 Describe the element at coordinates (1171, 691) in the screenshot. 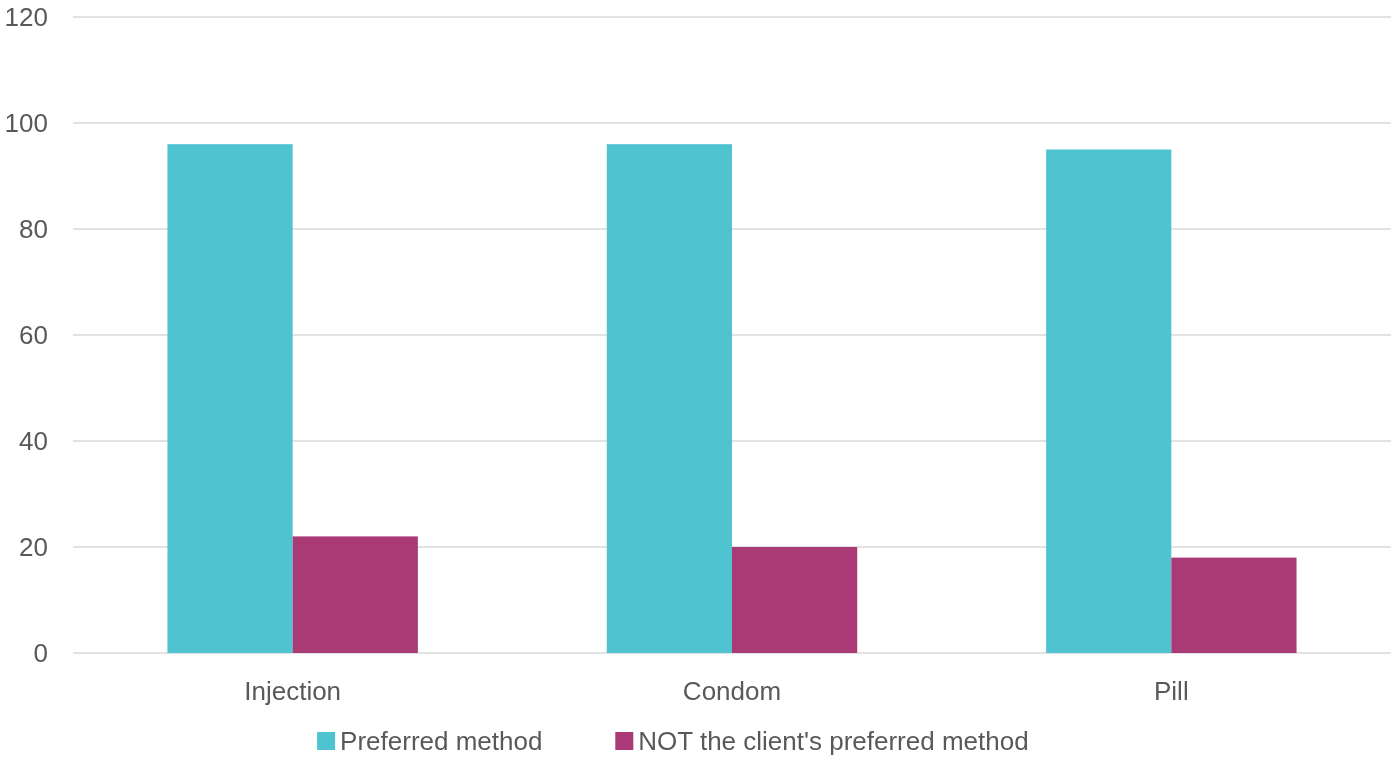

I see `x-tick-label: Pill` at that location.